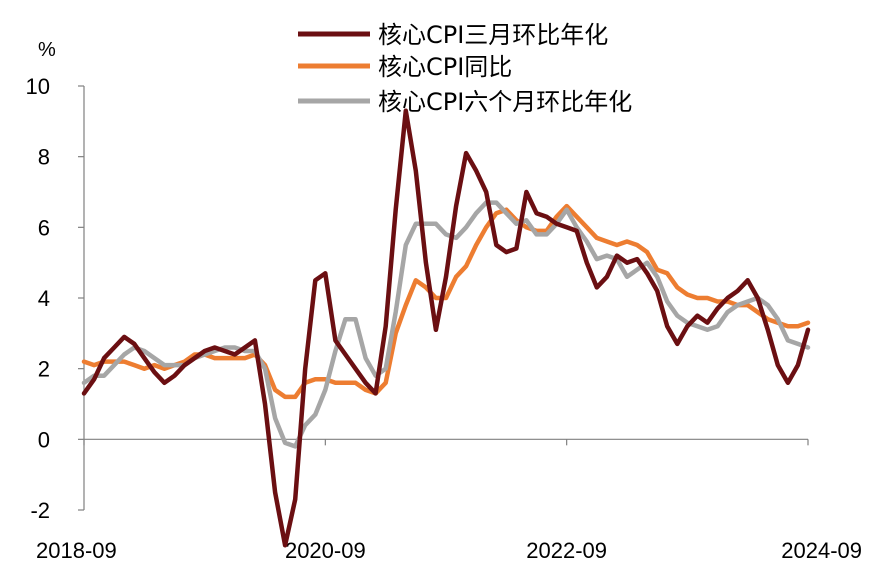 The height and width of the screenshot is (582, 890). I want to click on y-tick-label: 2, so click(44, 369).